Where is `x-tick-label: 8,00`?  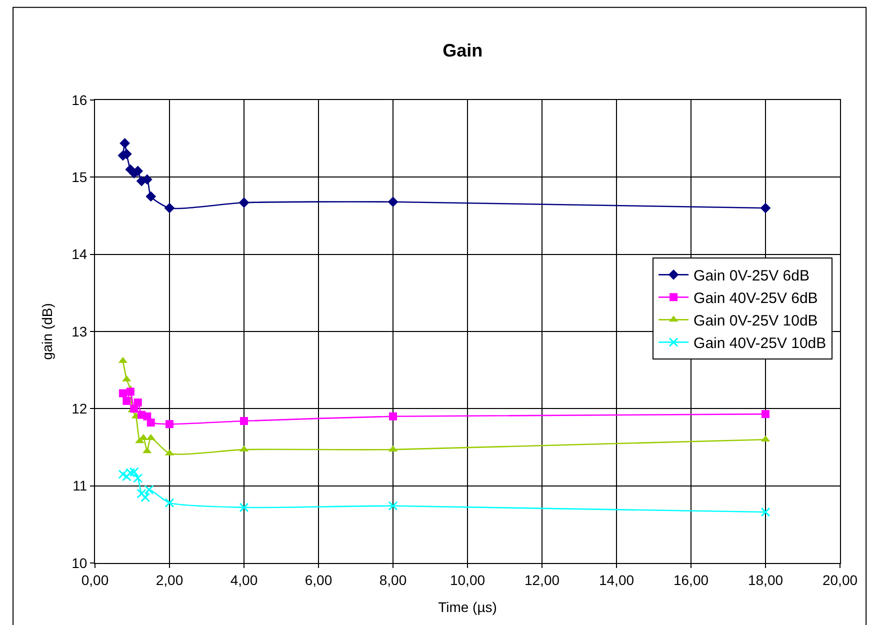 x-tick-label: 8,00 is located at coordinates (393, 580).